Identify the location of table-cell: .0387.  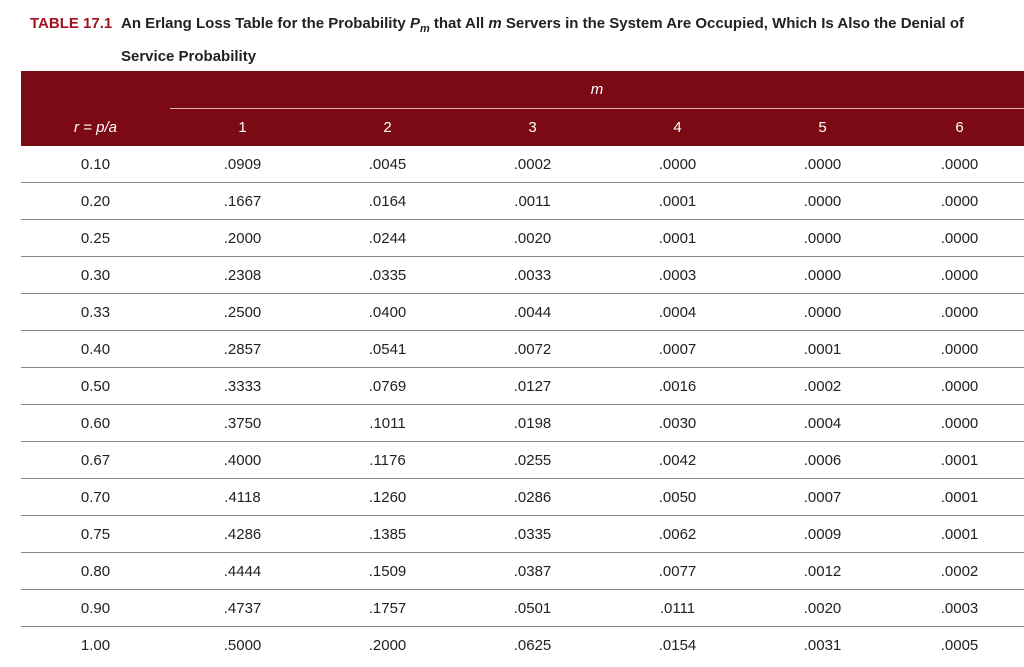
(532, 571).